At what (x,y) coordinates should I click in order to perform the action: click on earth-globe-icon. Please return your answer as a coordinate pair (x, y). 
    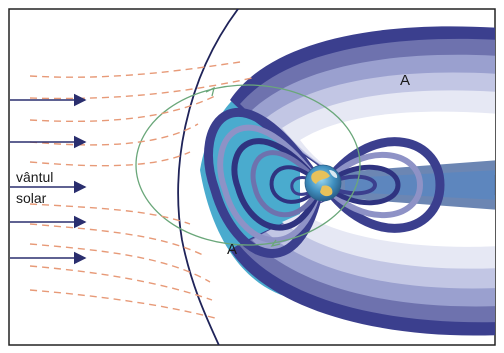
    Looking at the image, I should click on (323, 183).